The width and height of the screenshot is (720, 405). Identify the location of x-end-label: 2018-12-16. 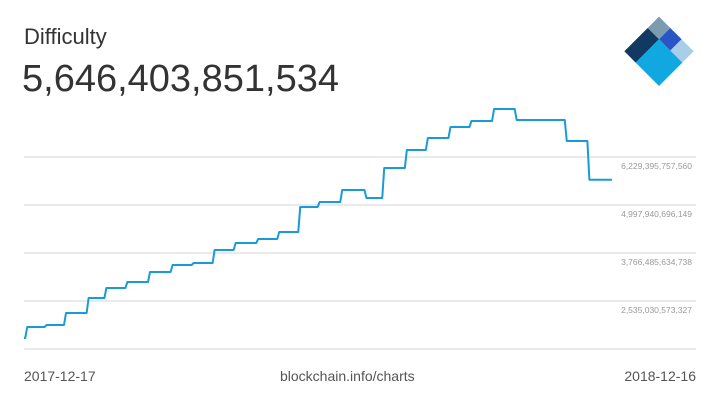
(660, 376).